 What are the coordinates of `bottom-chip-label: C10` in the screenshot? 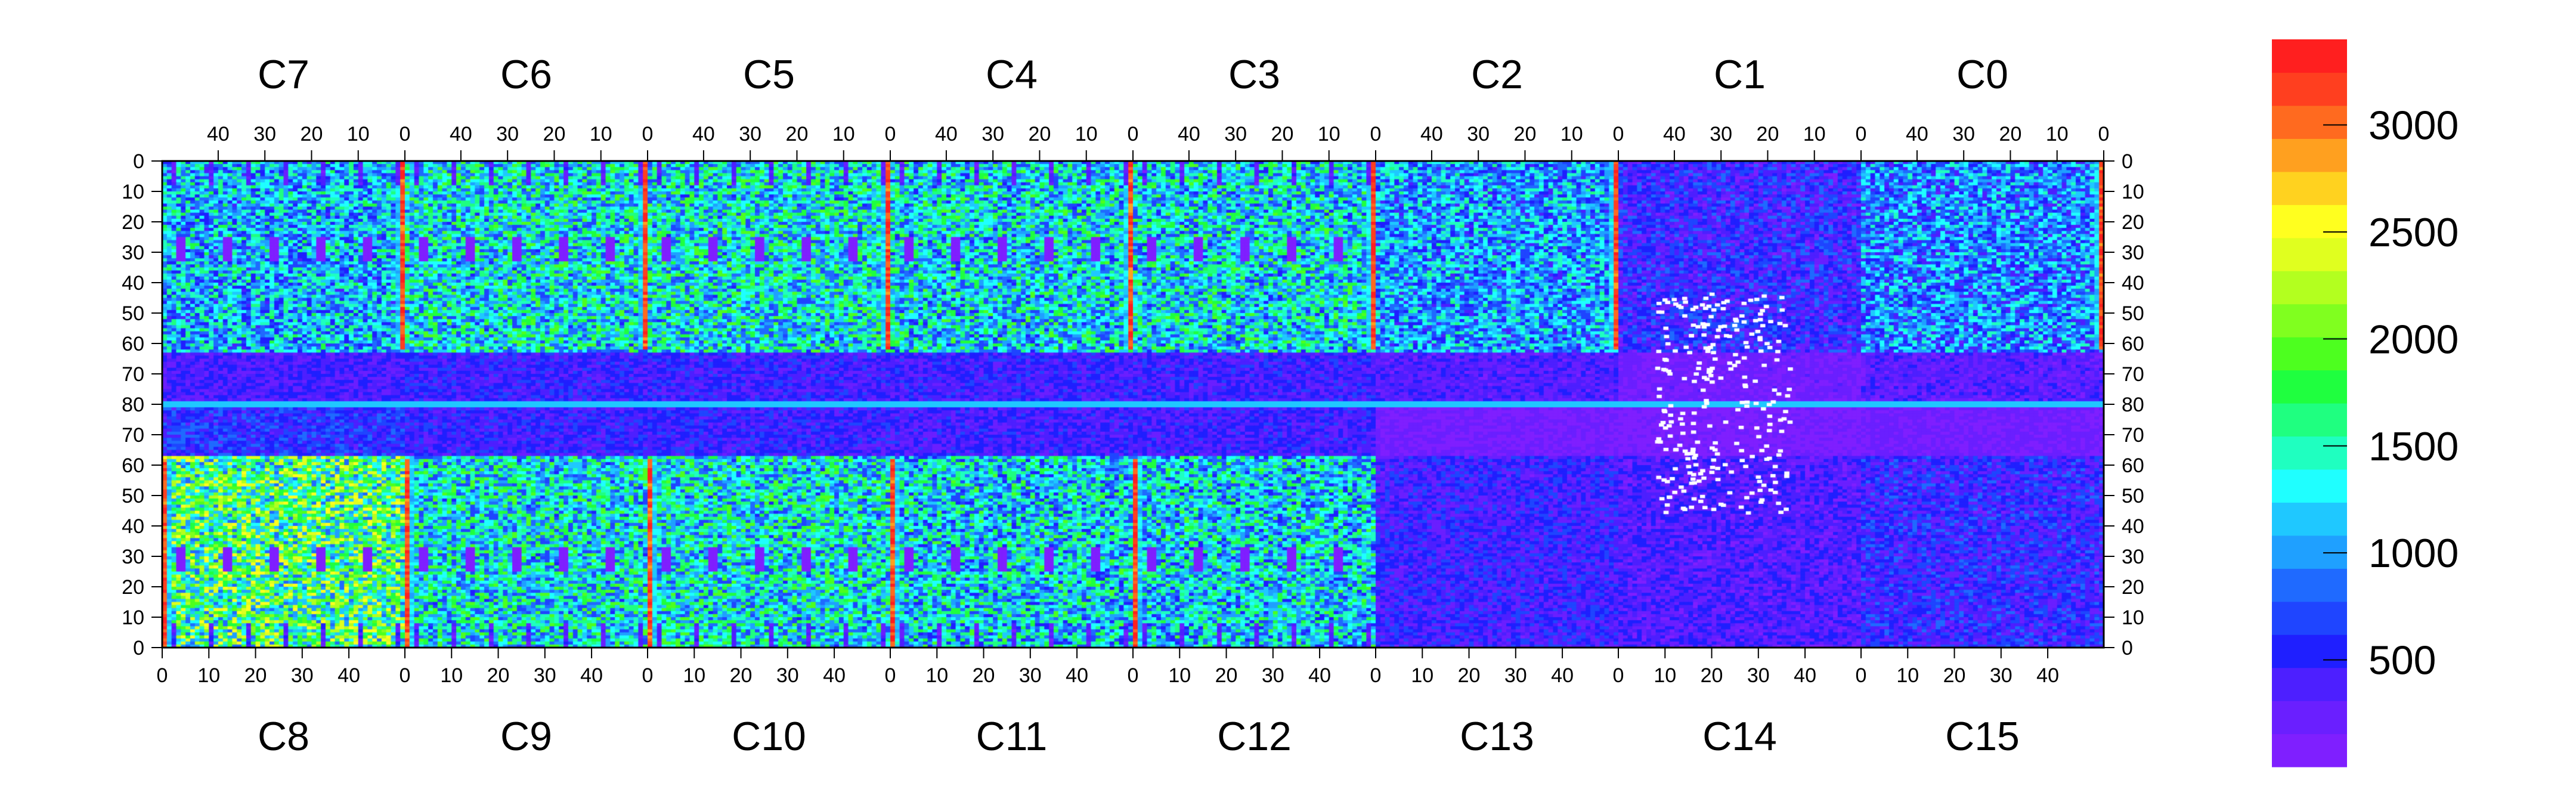 It's located at (769, 737).